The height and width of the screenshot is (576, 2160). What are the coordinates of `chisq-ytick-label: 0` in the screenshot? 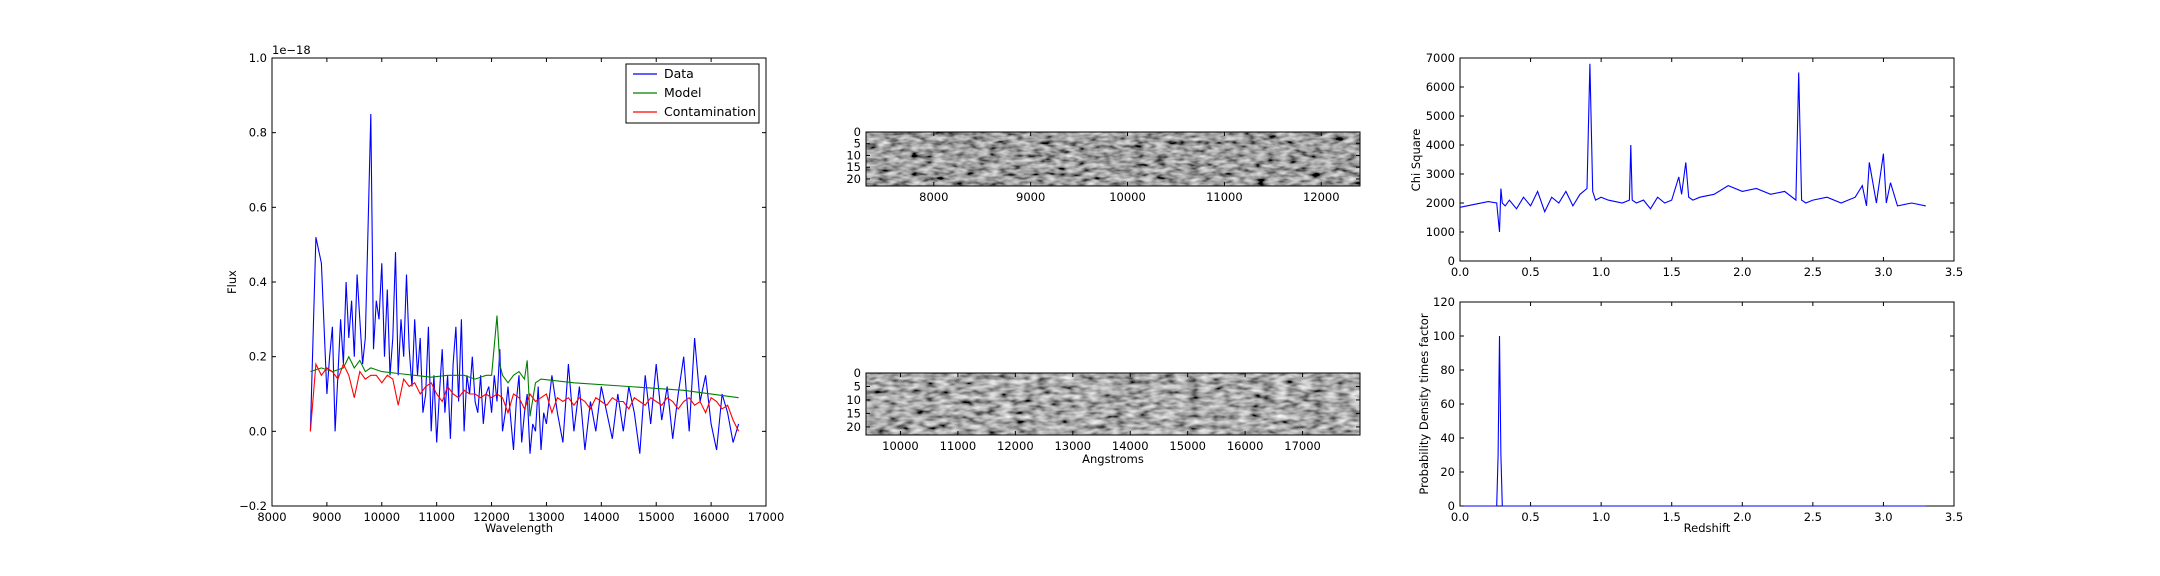 It's located at (1451, 261).